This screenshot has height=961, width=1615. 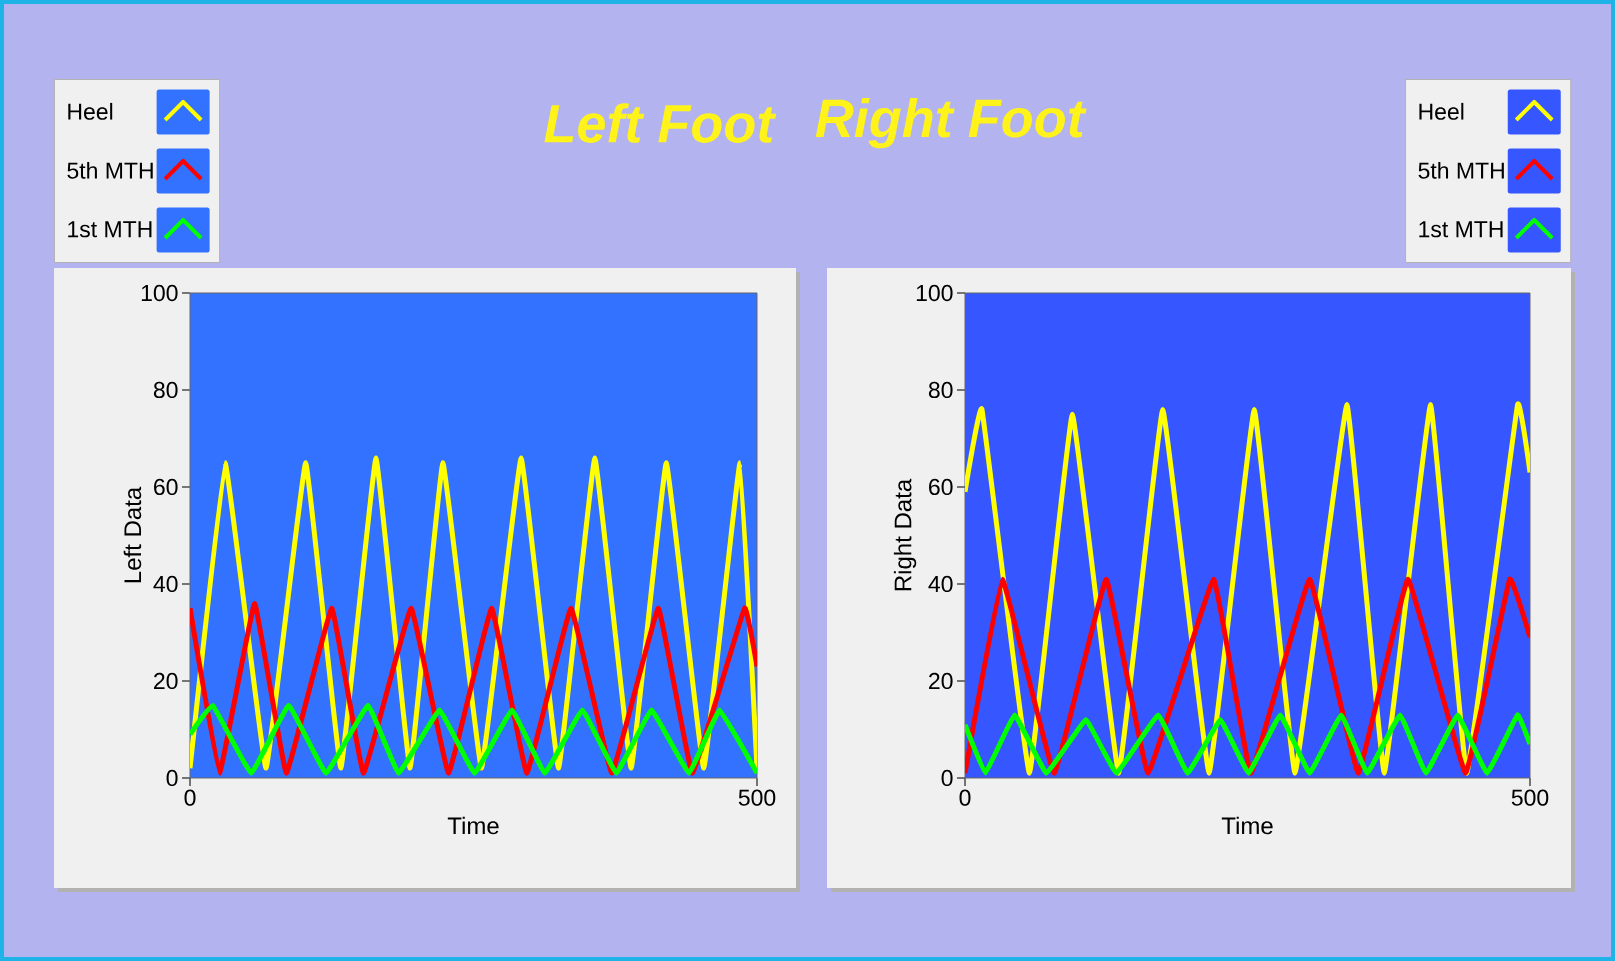 I want to click on y-axis-title: Left Data, so click(x=132, y=534).